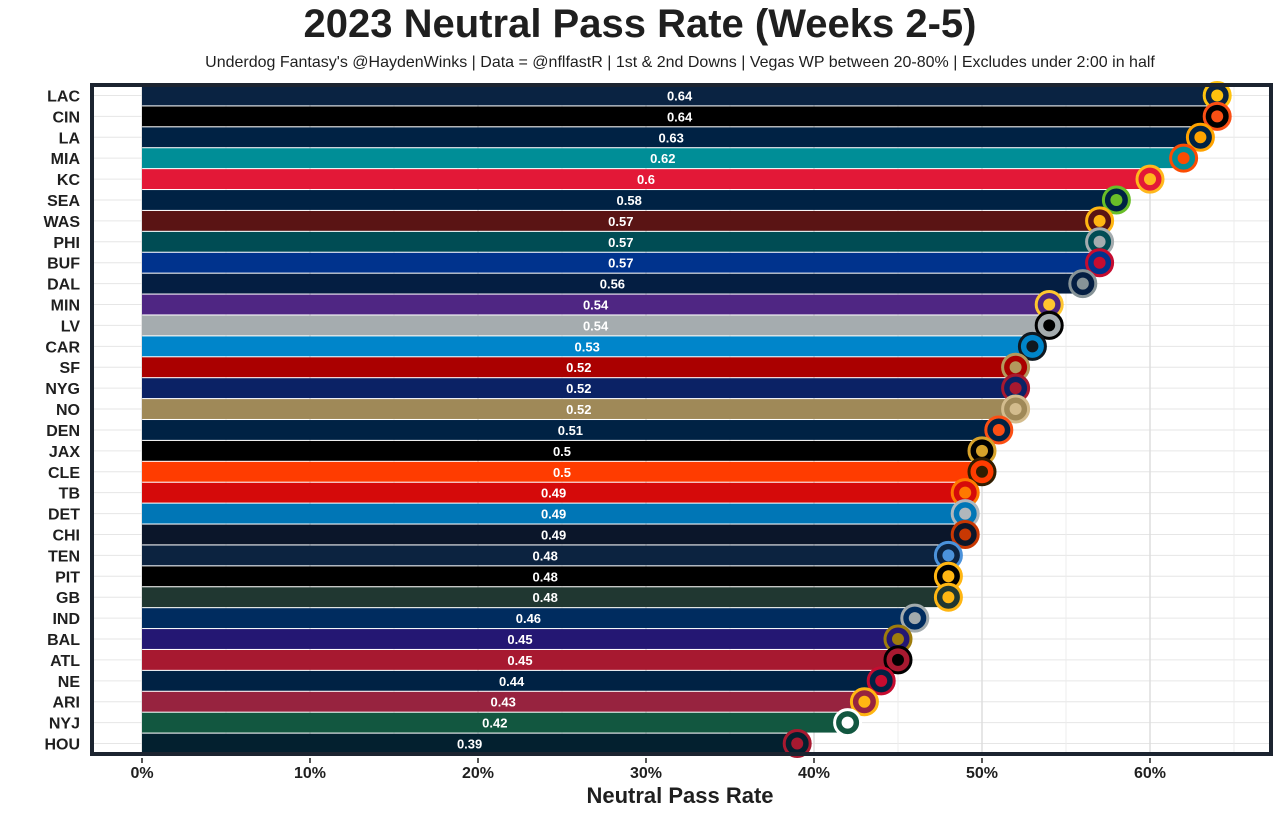 The image size is (1280, 817). I want to click on bar-ne, so click(512, 680).